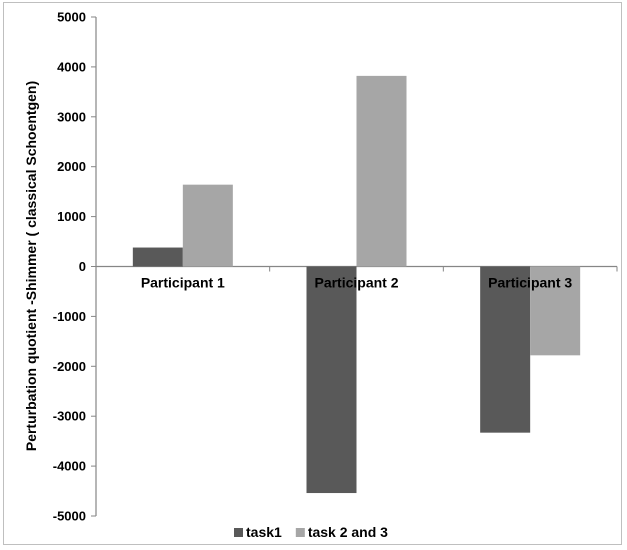  Describe the element at coordinates (69, 316) in the screenshot. I see `y-tick-label: -1000` at that location.